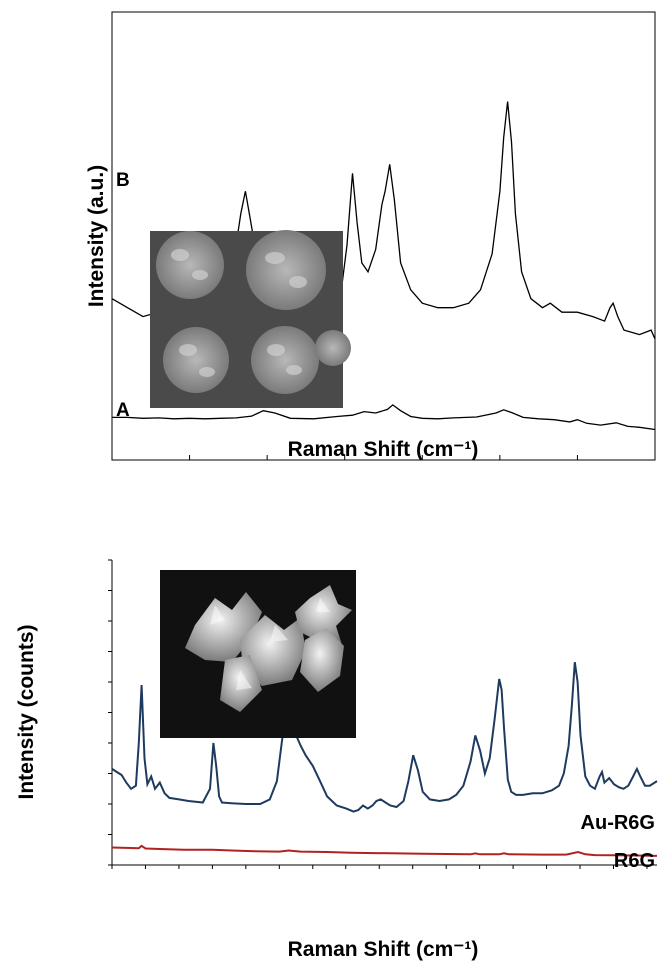 The height and width of the screenshot is (966, 665). Describe the element at coordinates (384, 850) in the screenshot. I see `bottom-series-line-r6g` at that location.